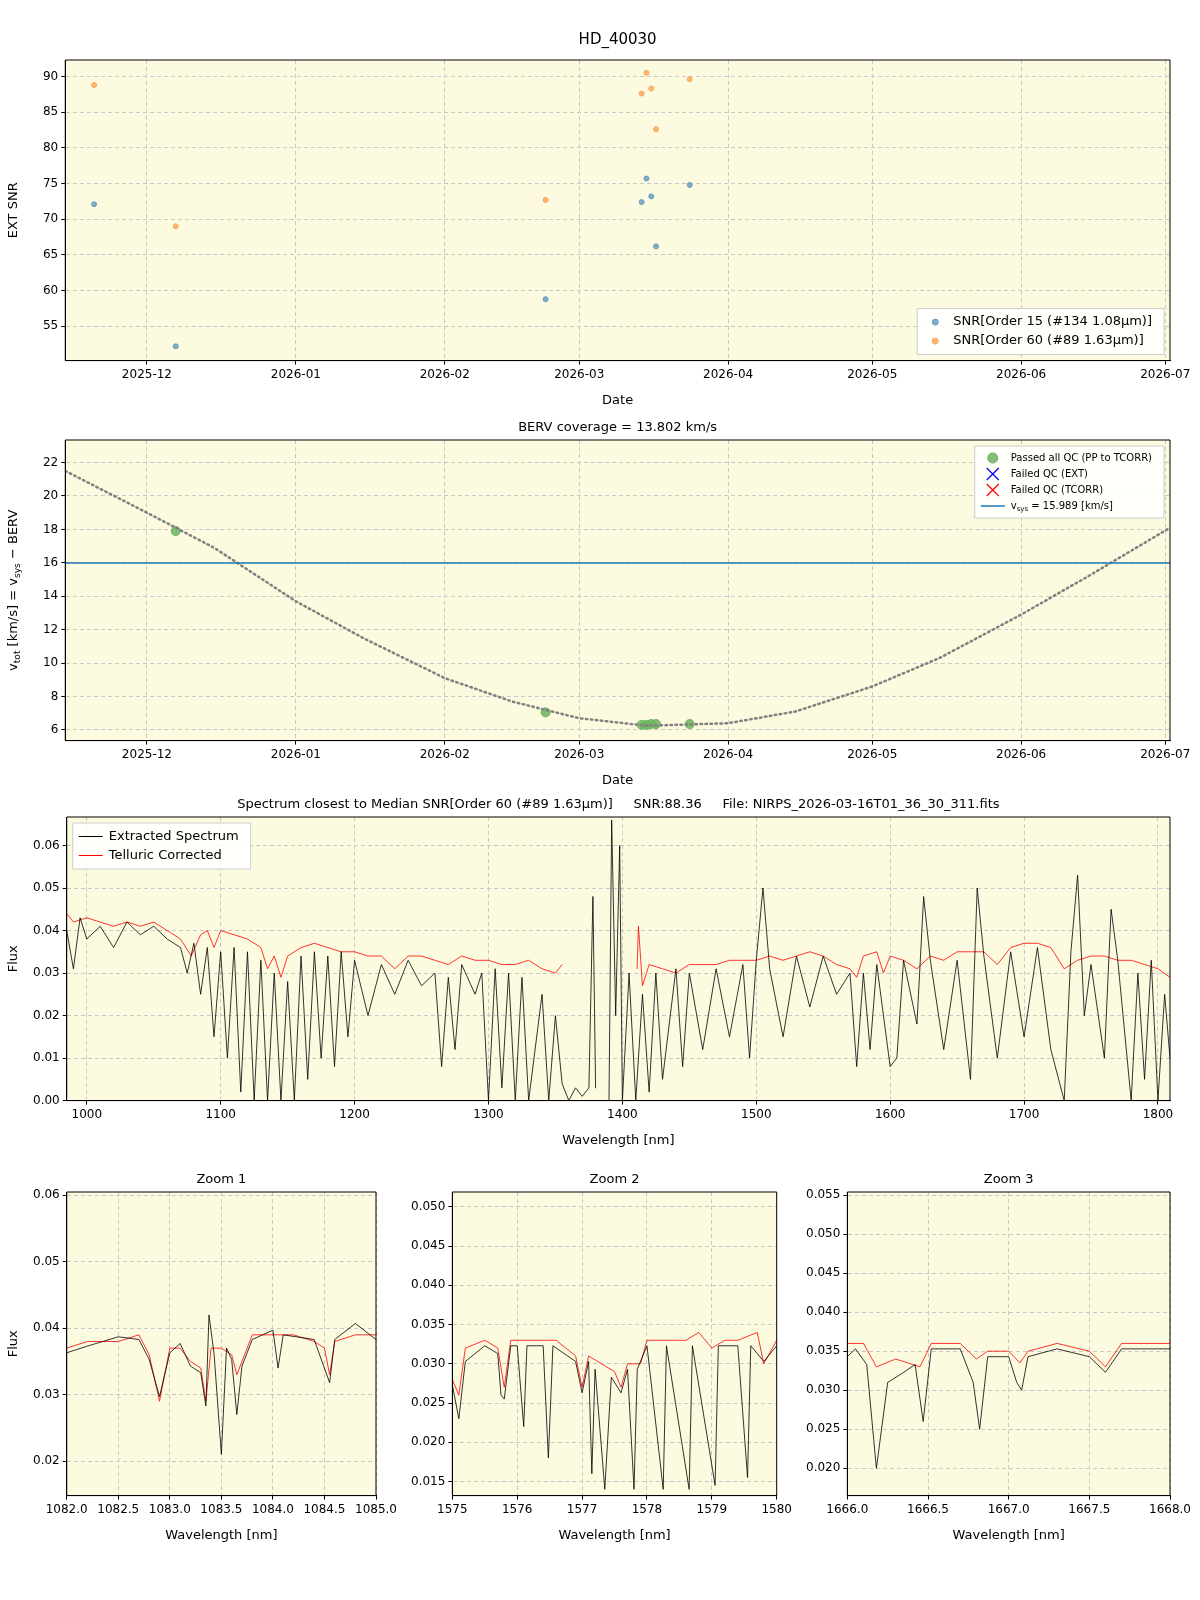 The width and height of the screenshot is (1200, 1600). I want to click on x-tick-label: 1580, so click(776, 1508).